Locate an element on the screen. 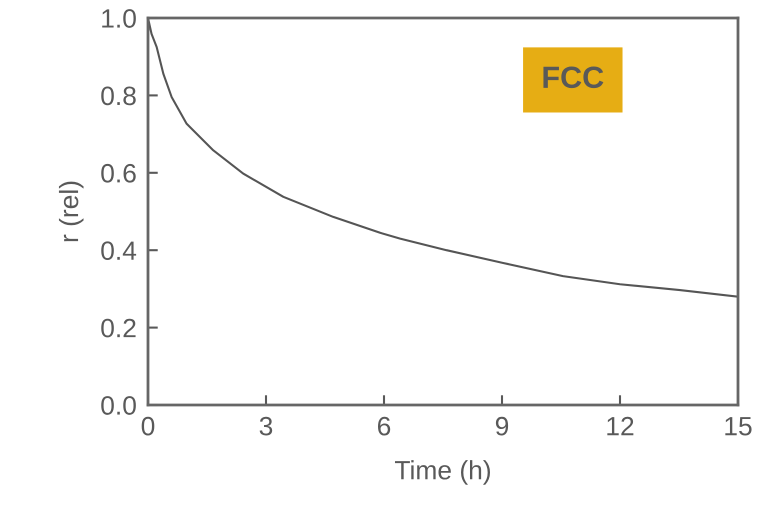  y-tick-label: 0.4 is located at coordinates (118, 250).